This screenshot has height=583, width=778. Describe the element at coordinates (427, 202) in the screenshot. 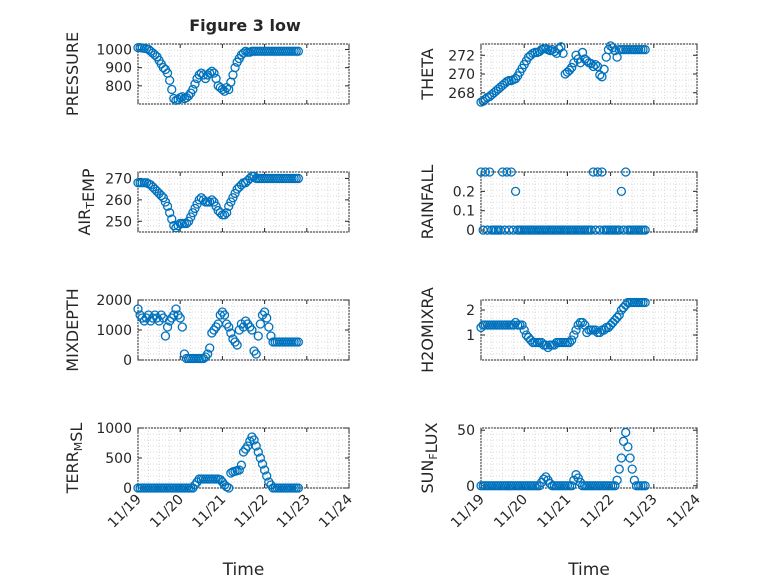

I see `y-axis-label: RAINFALL` at that location.